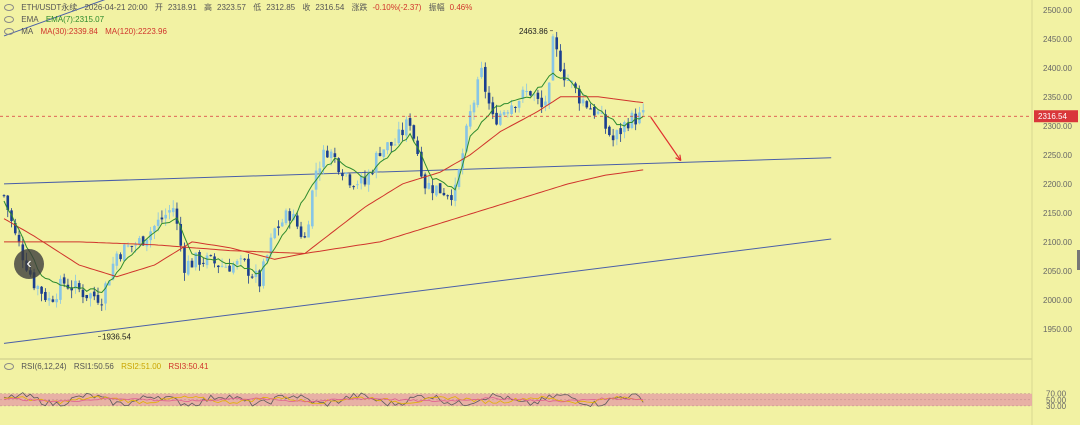 This screenshot has height=425, width=1080. Describe the element at coordinates (359, 7) in the screenshot. I see `change-label: 涨跌` at that location.